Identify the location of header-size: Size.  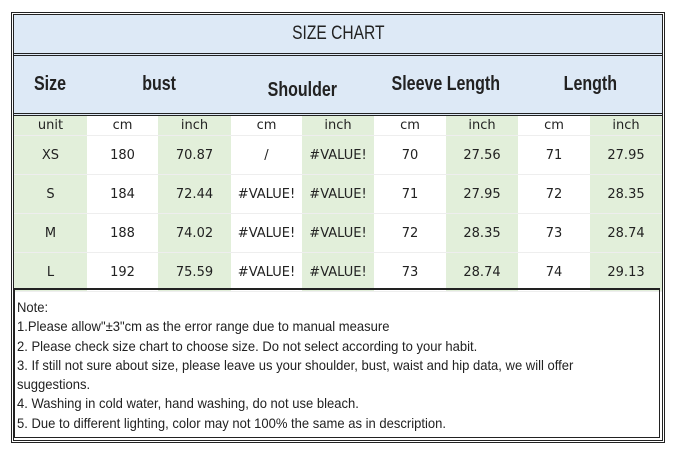
(50, 84).